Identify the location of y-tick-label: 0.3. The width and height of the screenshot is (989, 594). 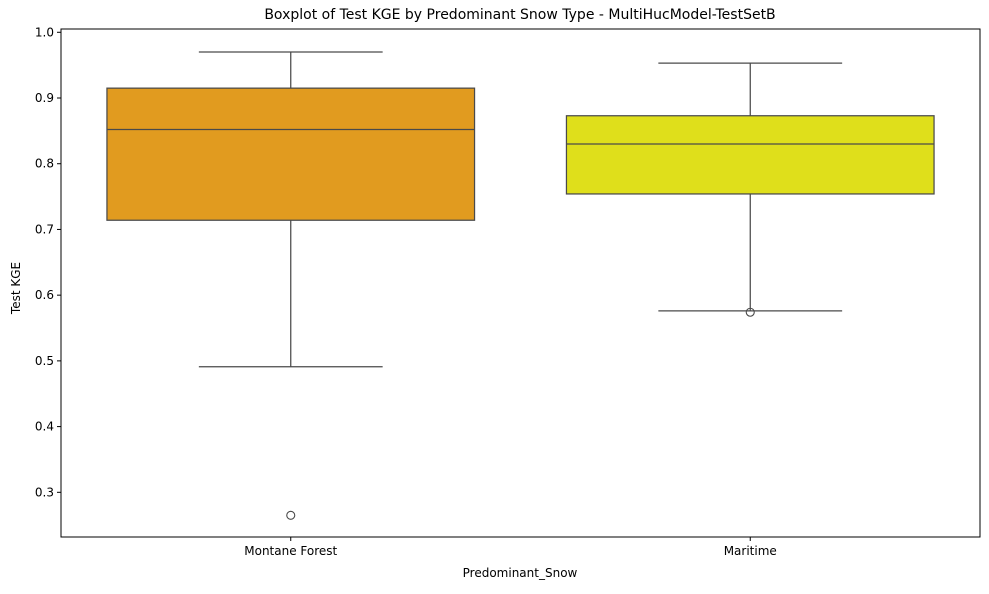
(44, 492).